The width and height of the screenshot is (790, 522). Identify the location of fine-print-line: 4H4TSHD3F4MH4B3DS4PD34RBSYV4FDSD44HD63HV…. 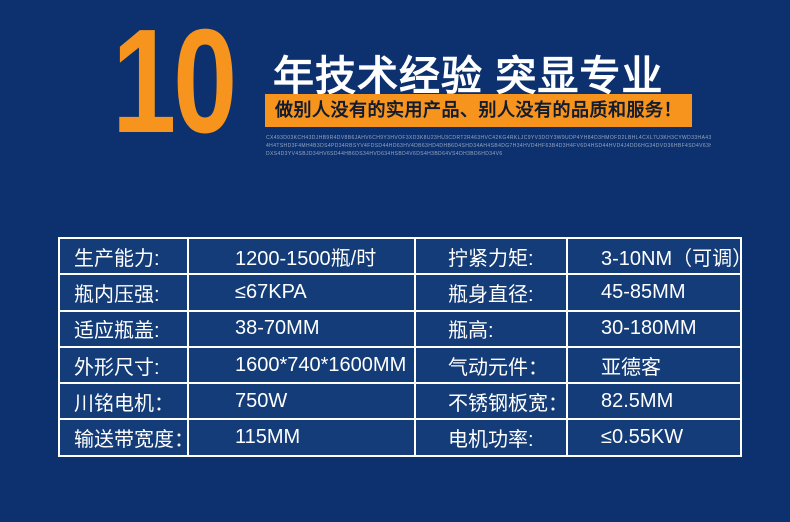
(488, 146).